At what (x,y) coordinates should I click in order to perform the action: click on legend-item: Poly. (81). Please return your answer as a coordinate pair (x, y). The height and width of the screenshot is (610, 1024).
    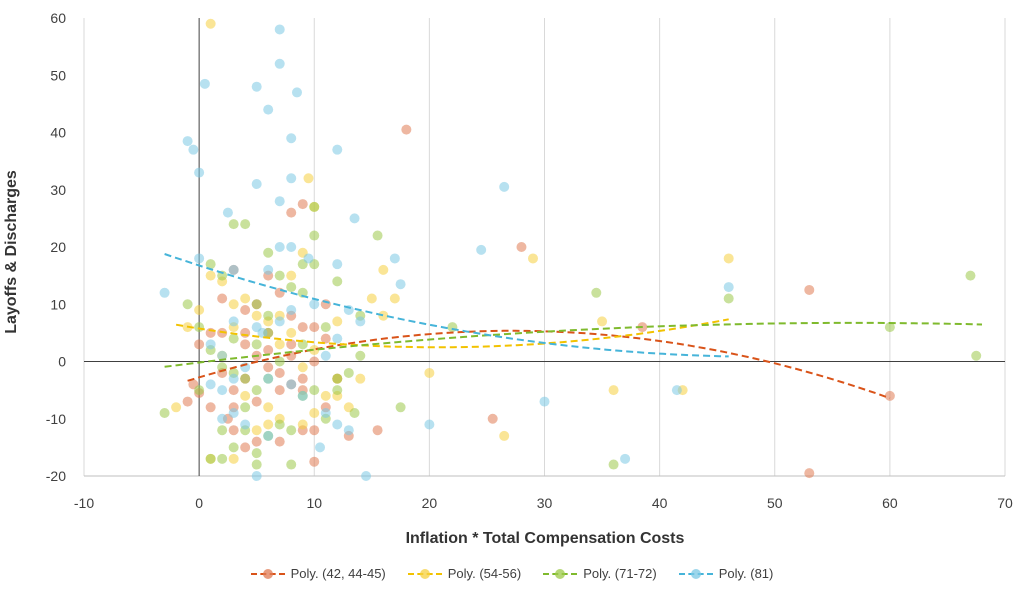
    Looking at the image, I should click on (725, 573).